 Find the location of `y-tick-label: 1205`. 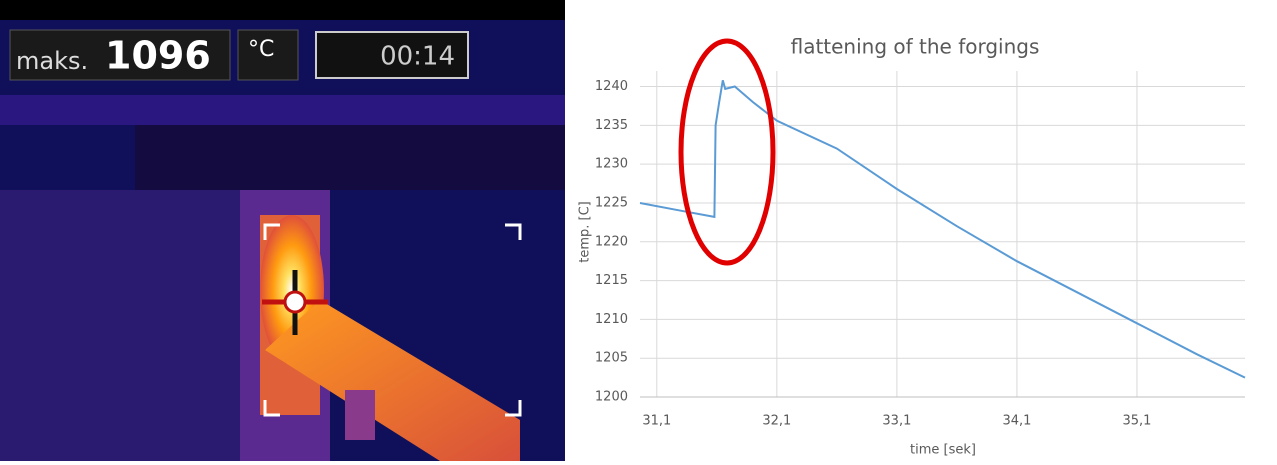

y-tick-label: 1205 is located at coordinates (611, 358).